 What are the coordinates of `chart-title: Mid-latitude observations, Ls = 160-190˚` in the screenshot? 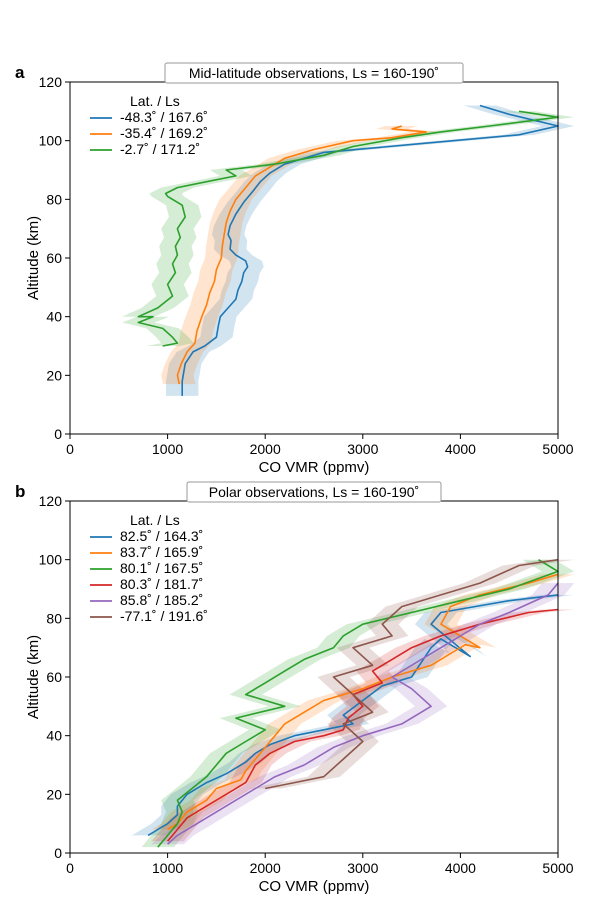 It's located at (314, 73).